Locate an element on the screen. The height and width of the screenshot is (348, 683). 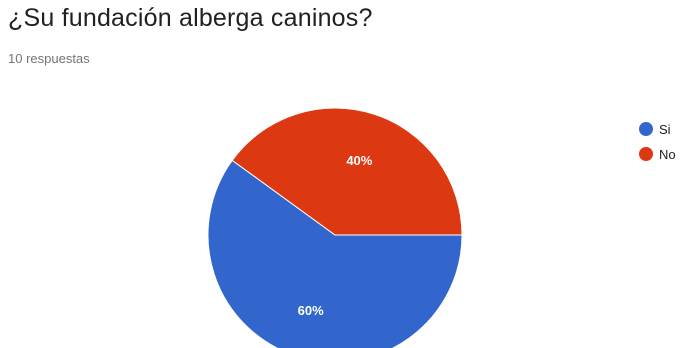
legend-label-no: No is located at coordinates (667, 154).